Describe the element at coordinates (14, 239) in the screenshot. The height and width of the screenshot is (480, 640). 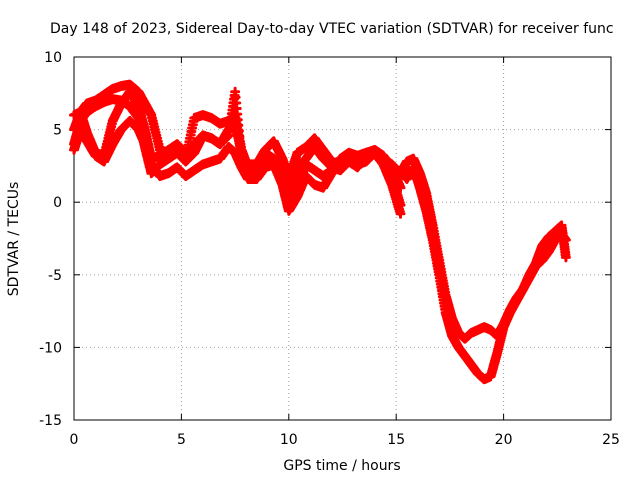
I see `y-axis-label: SDTVAR / TECUs` at that location.